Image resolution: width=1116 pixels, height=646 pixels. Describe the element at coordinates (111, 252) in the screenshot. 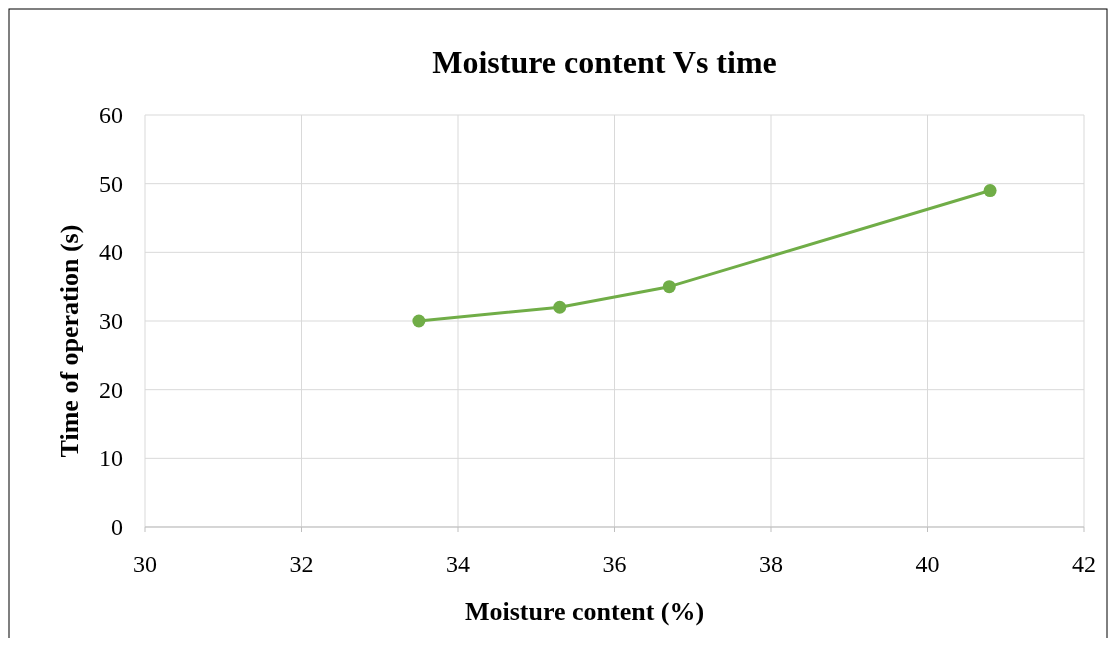

I see `y-tick-label: 40` at that location.